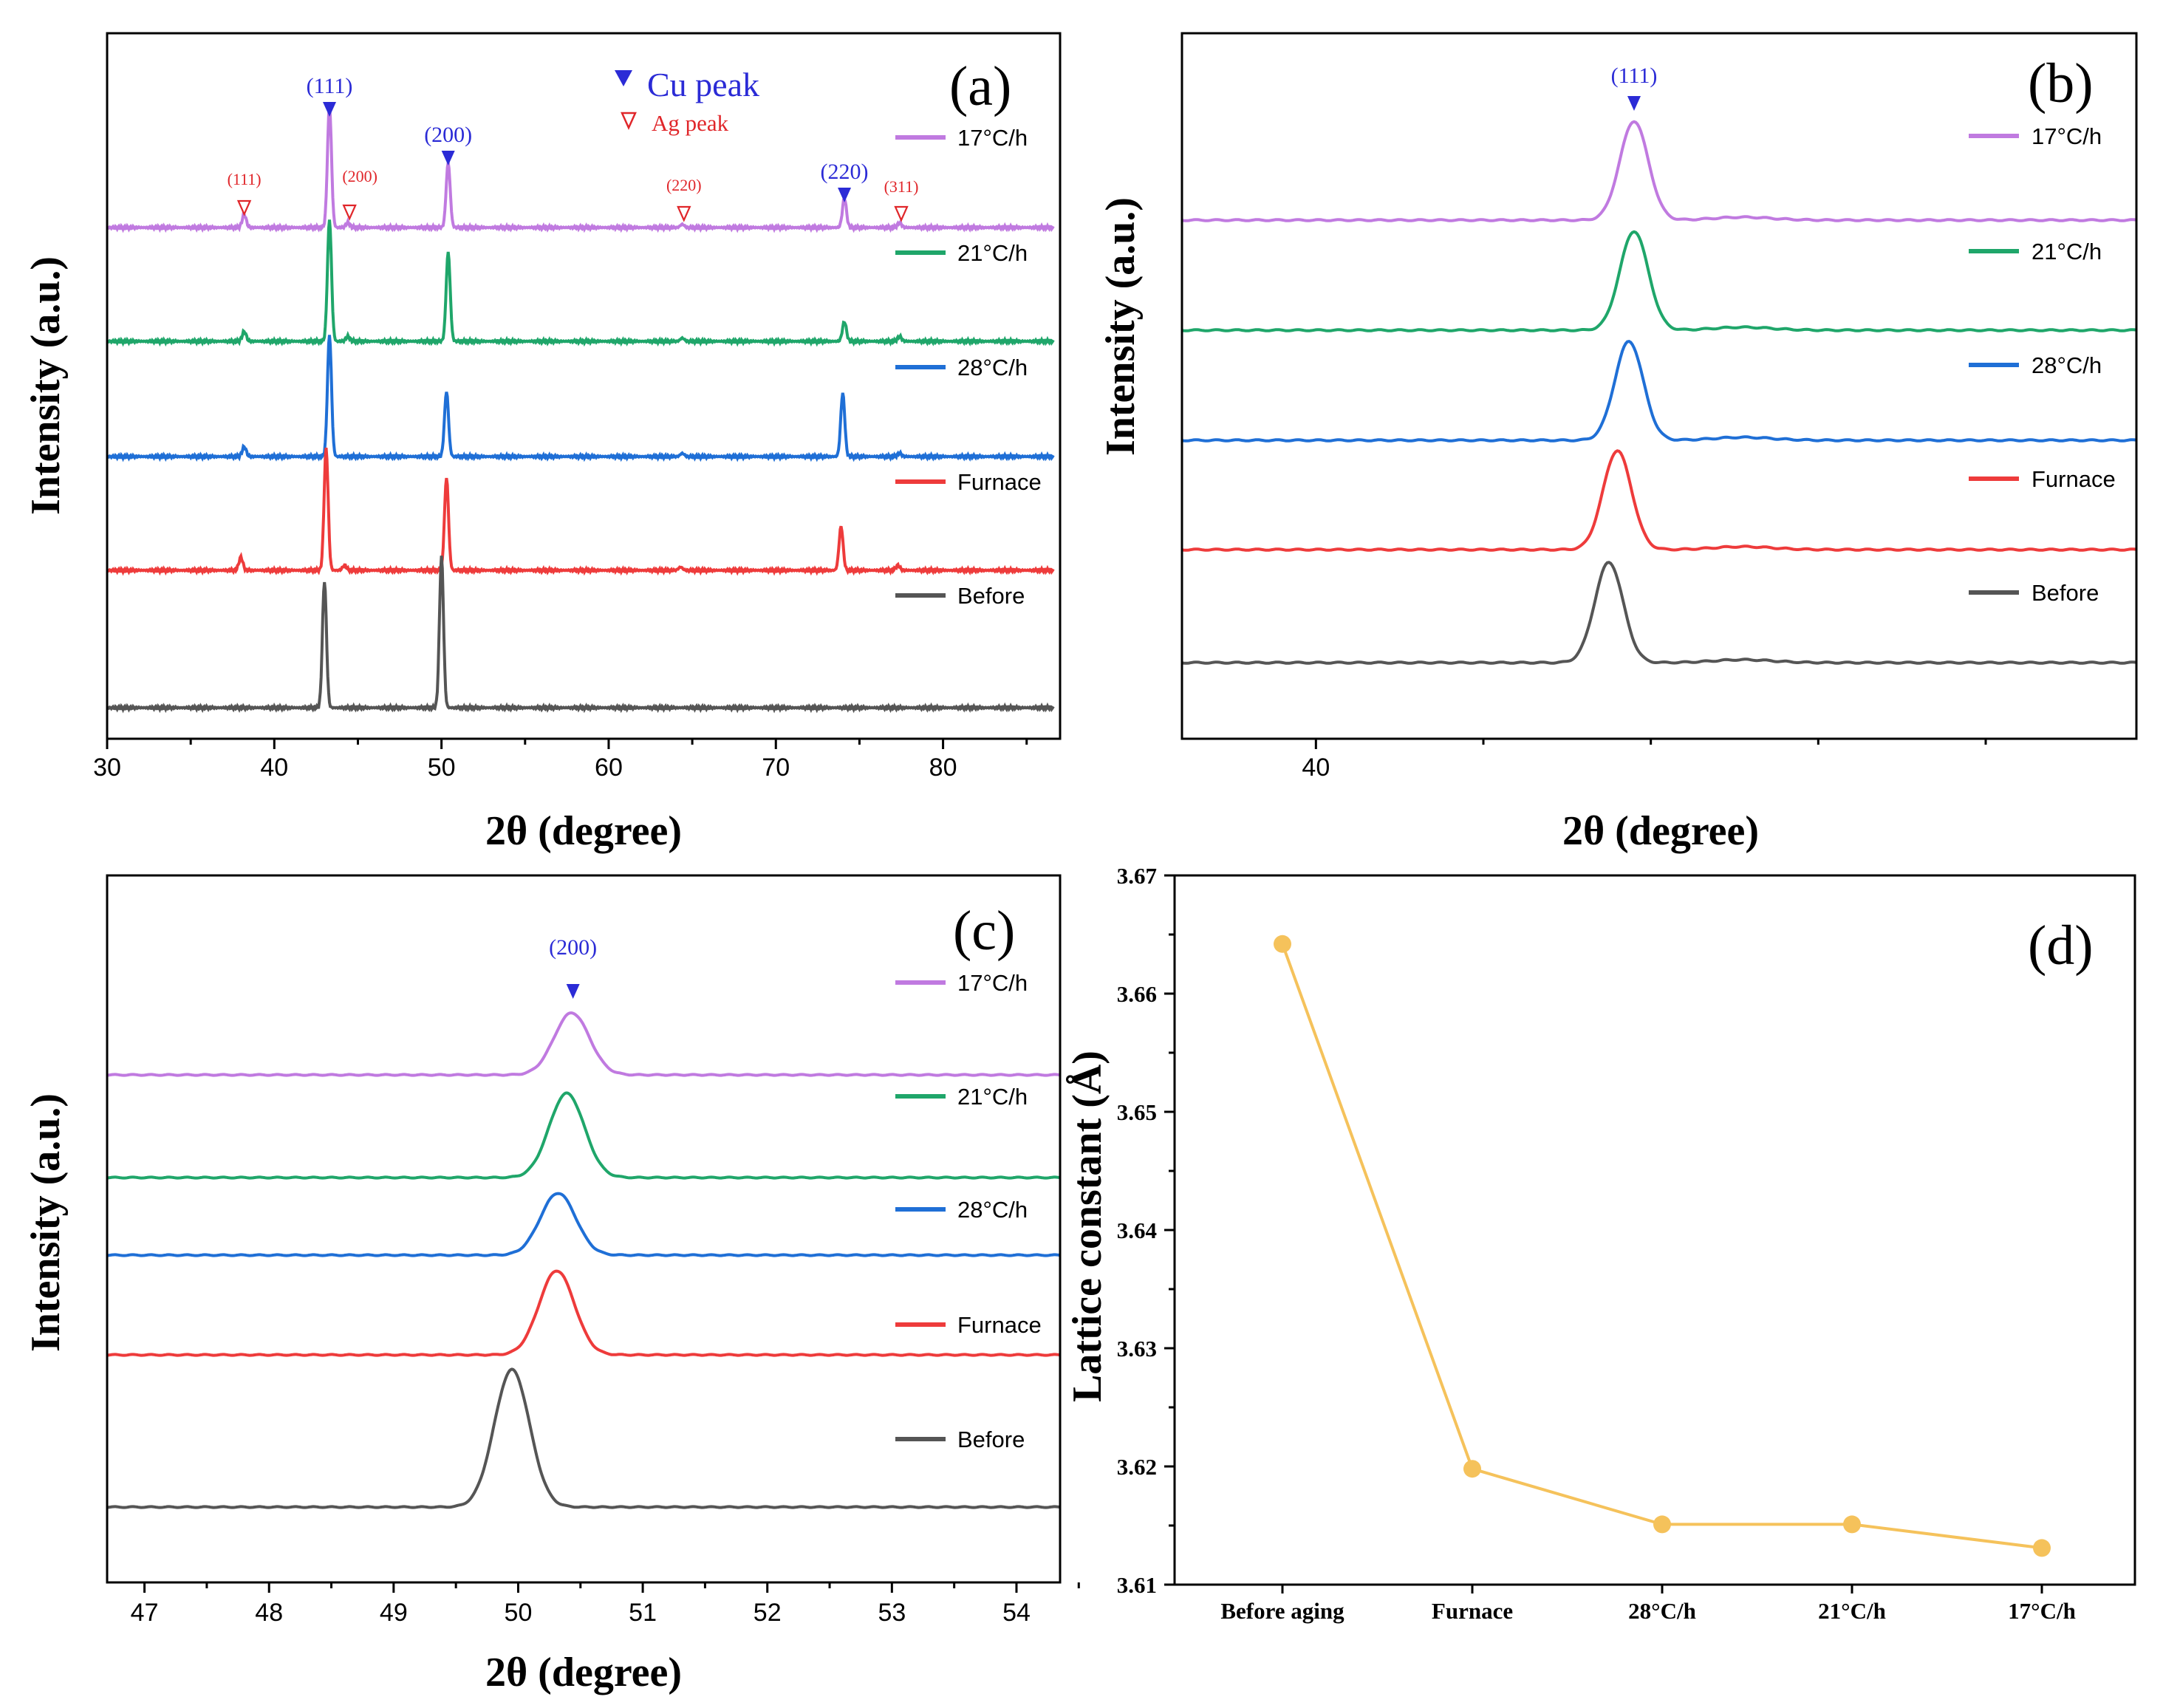 This screenshot has height=1708, width=2163. What do you see at coordinates (360, 176) in the screenshot?
I see `ag-peak-label: (200)` at bounding box center [360, 176].